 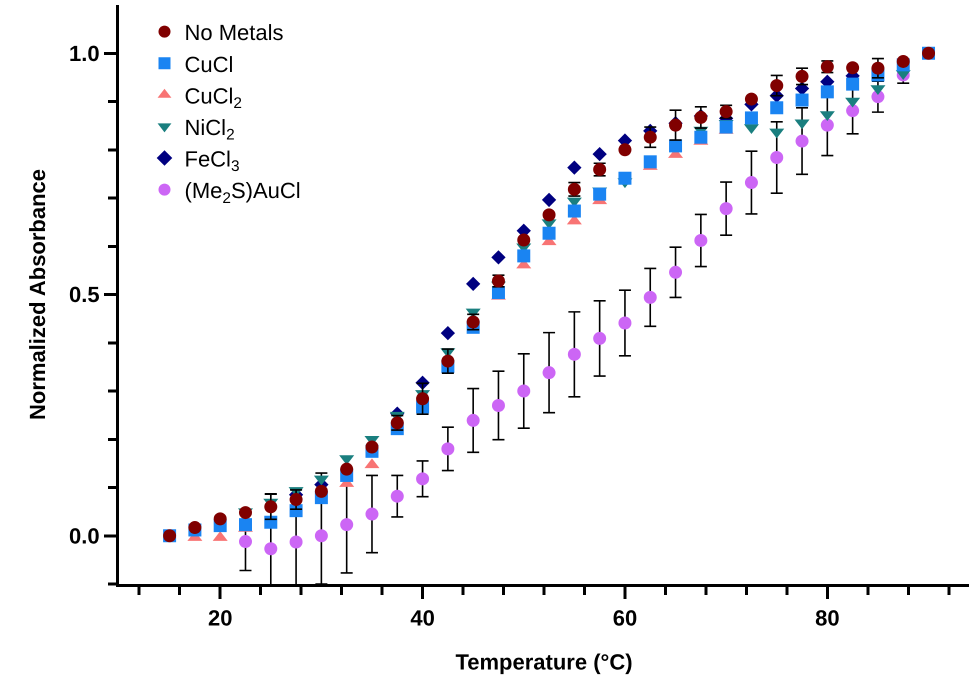 What do you see at coordinates (544, 661) in the screenshot?
I see `x-axis-title: Temperature (°C)` at bounding box center [544, 661].